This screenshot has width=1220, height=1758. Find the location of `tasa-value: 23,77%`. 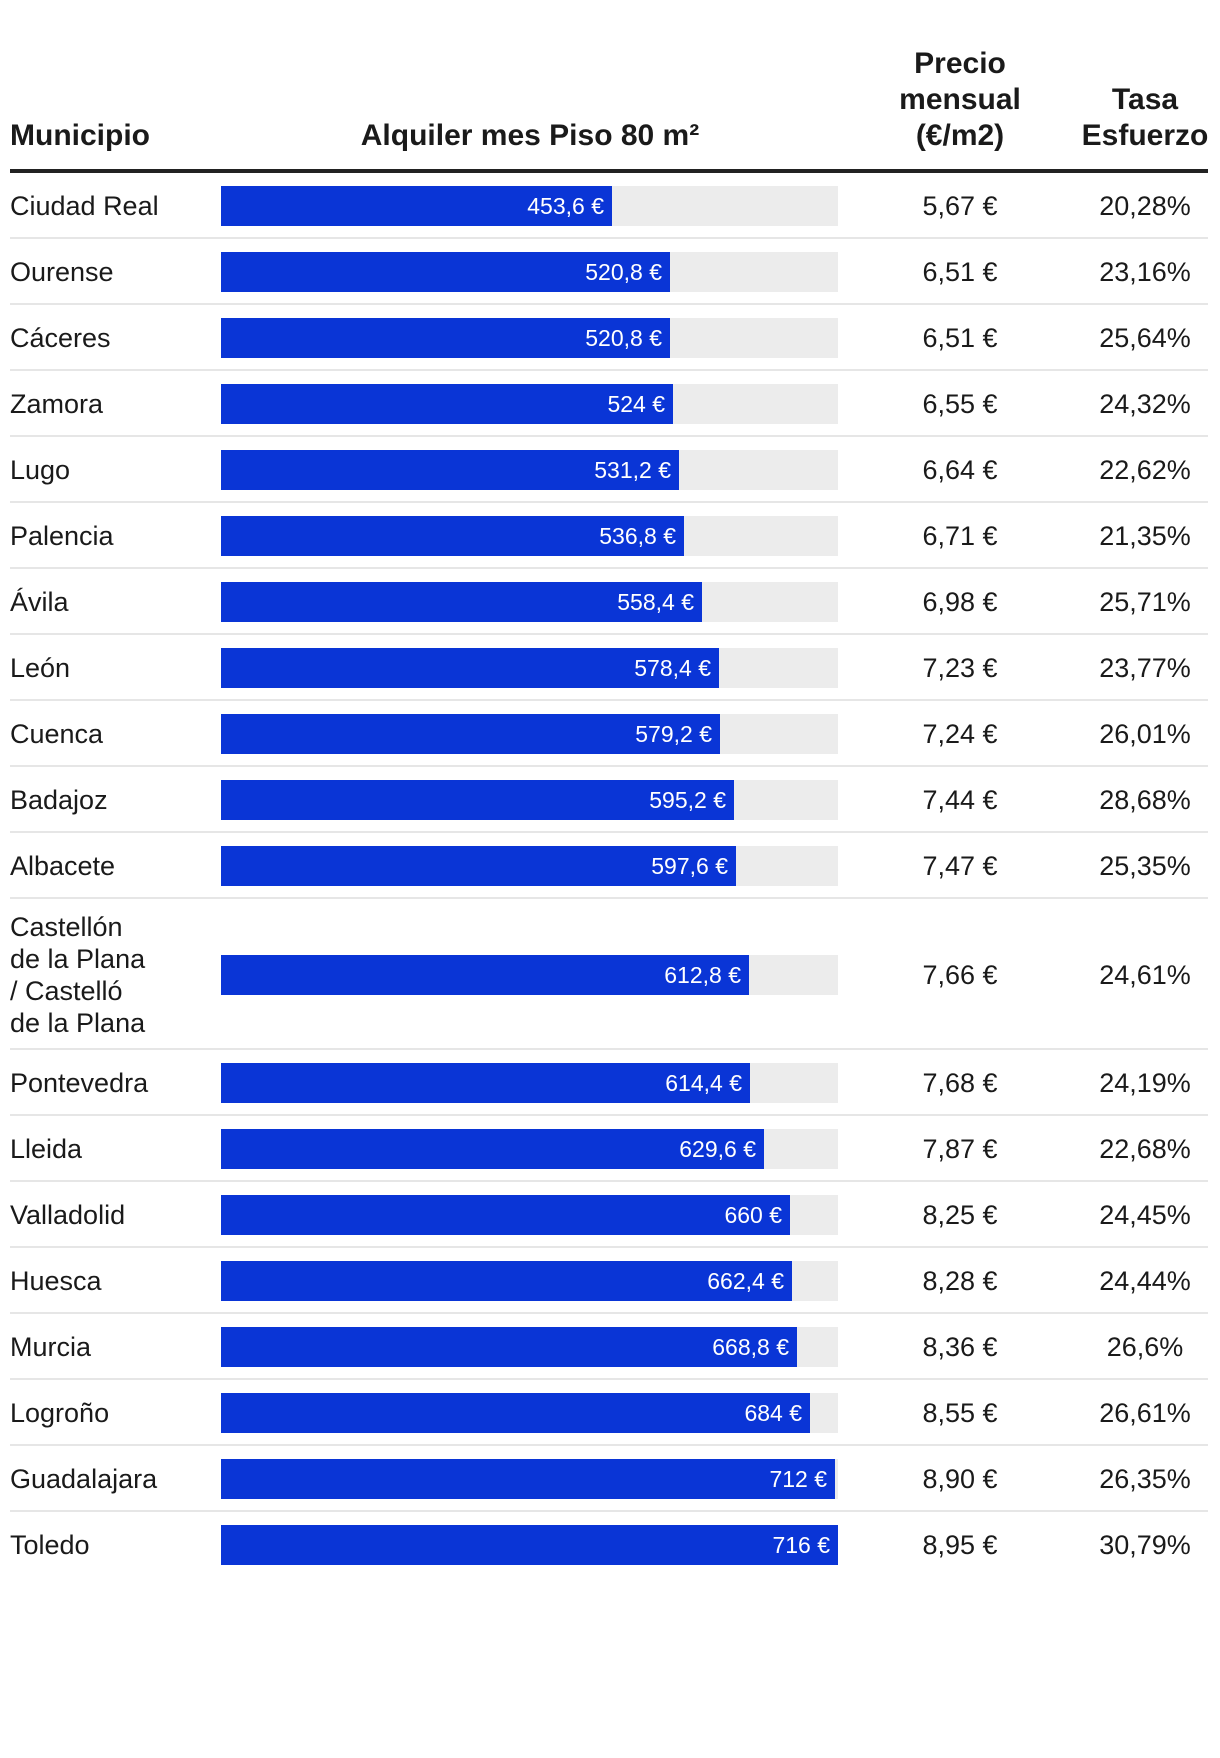

tasa-value: 23,77% is located at coordinates (1145, 668).